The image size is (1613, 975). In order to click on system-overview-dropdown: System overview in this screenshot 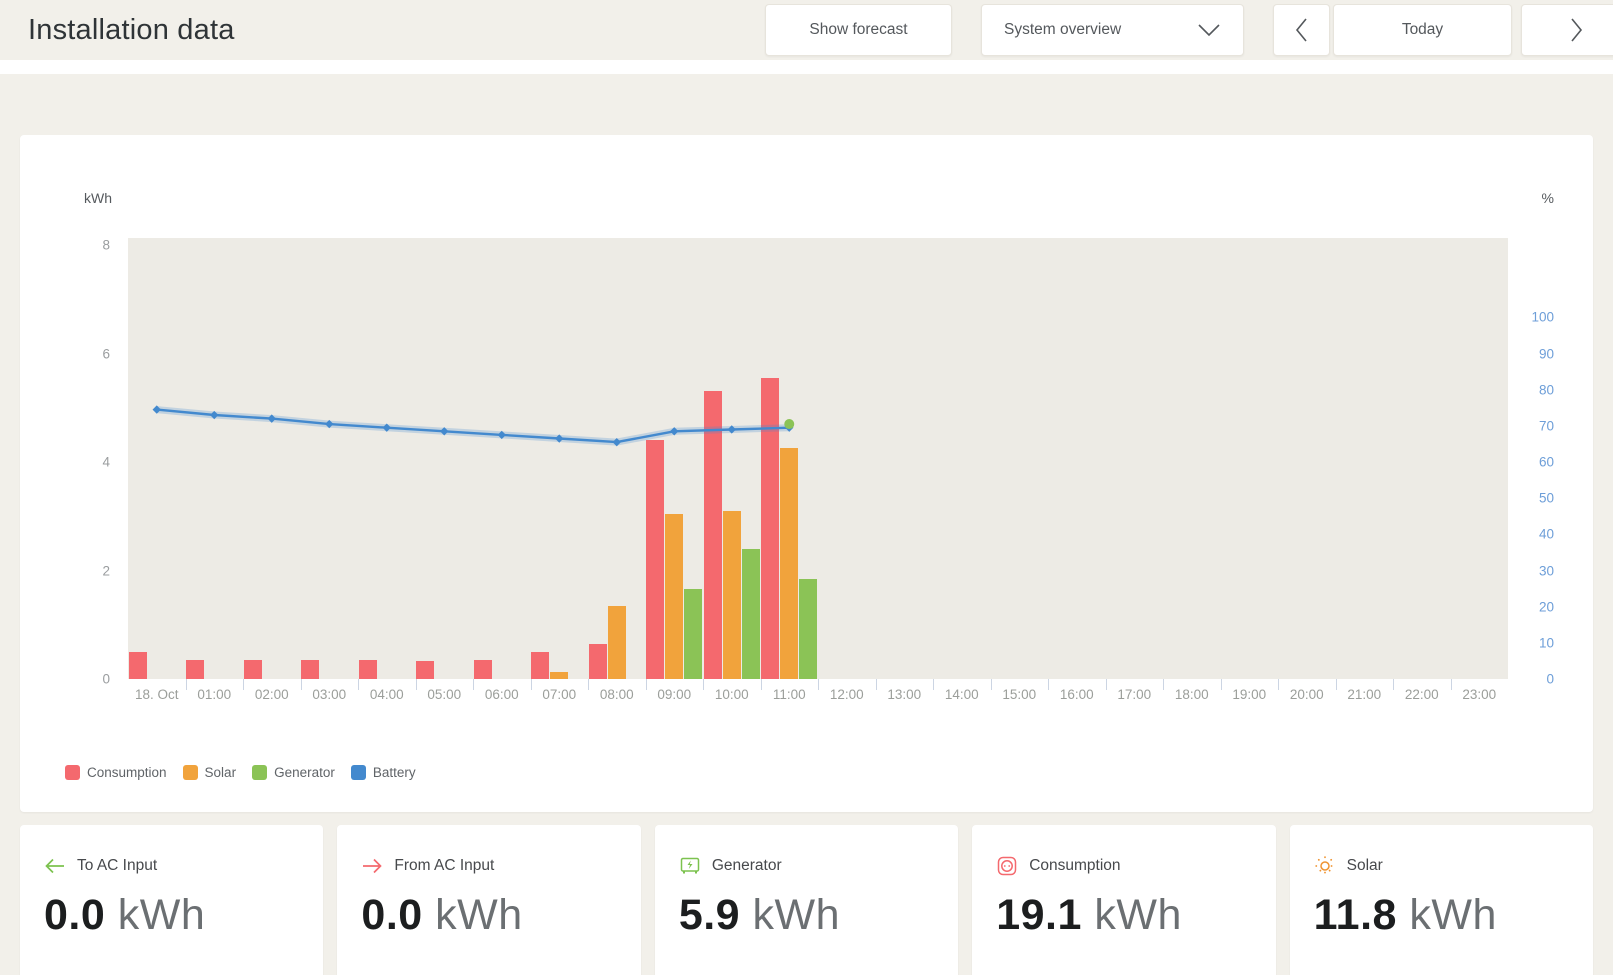, I will do `click(1112, 30)`.